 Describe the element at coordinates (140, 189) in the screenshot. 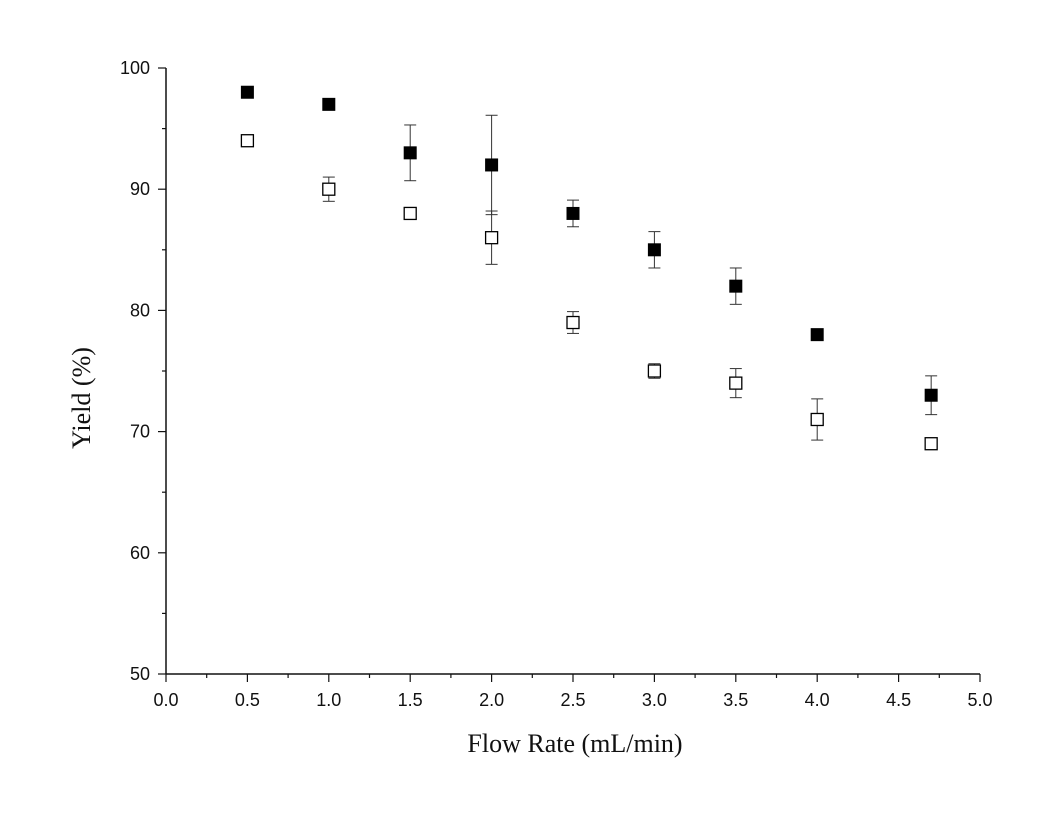

I see `y-tick-label: 90` at that location.